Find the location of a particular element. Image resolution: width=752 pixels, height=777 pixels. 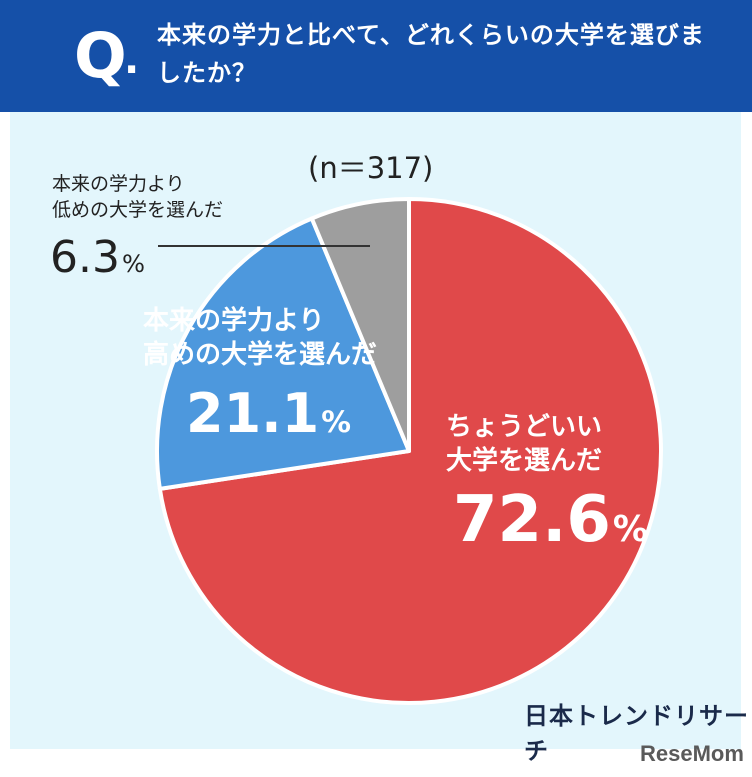

q-letter: Q is located at coordinates (100, 55).